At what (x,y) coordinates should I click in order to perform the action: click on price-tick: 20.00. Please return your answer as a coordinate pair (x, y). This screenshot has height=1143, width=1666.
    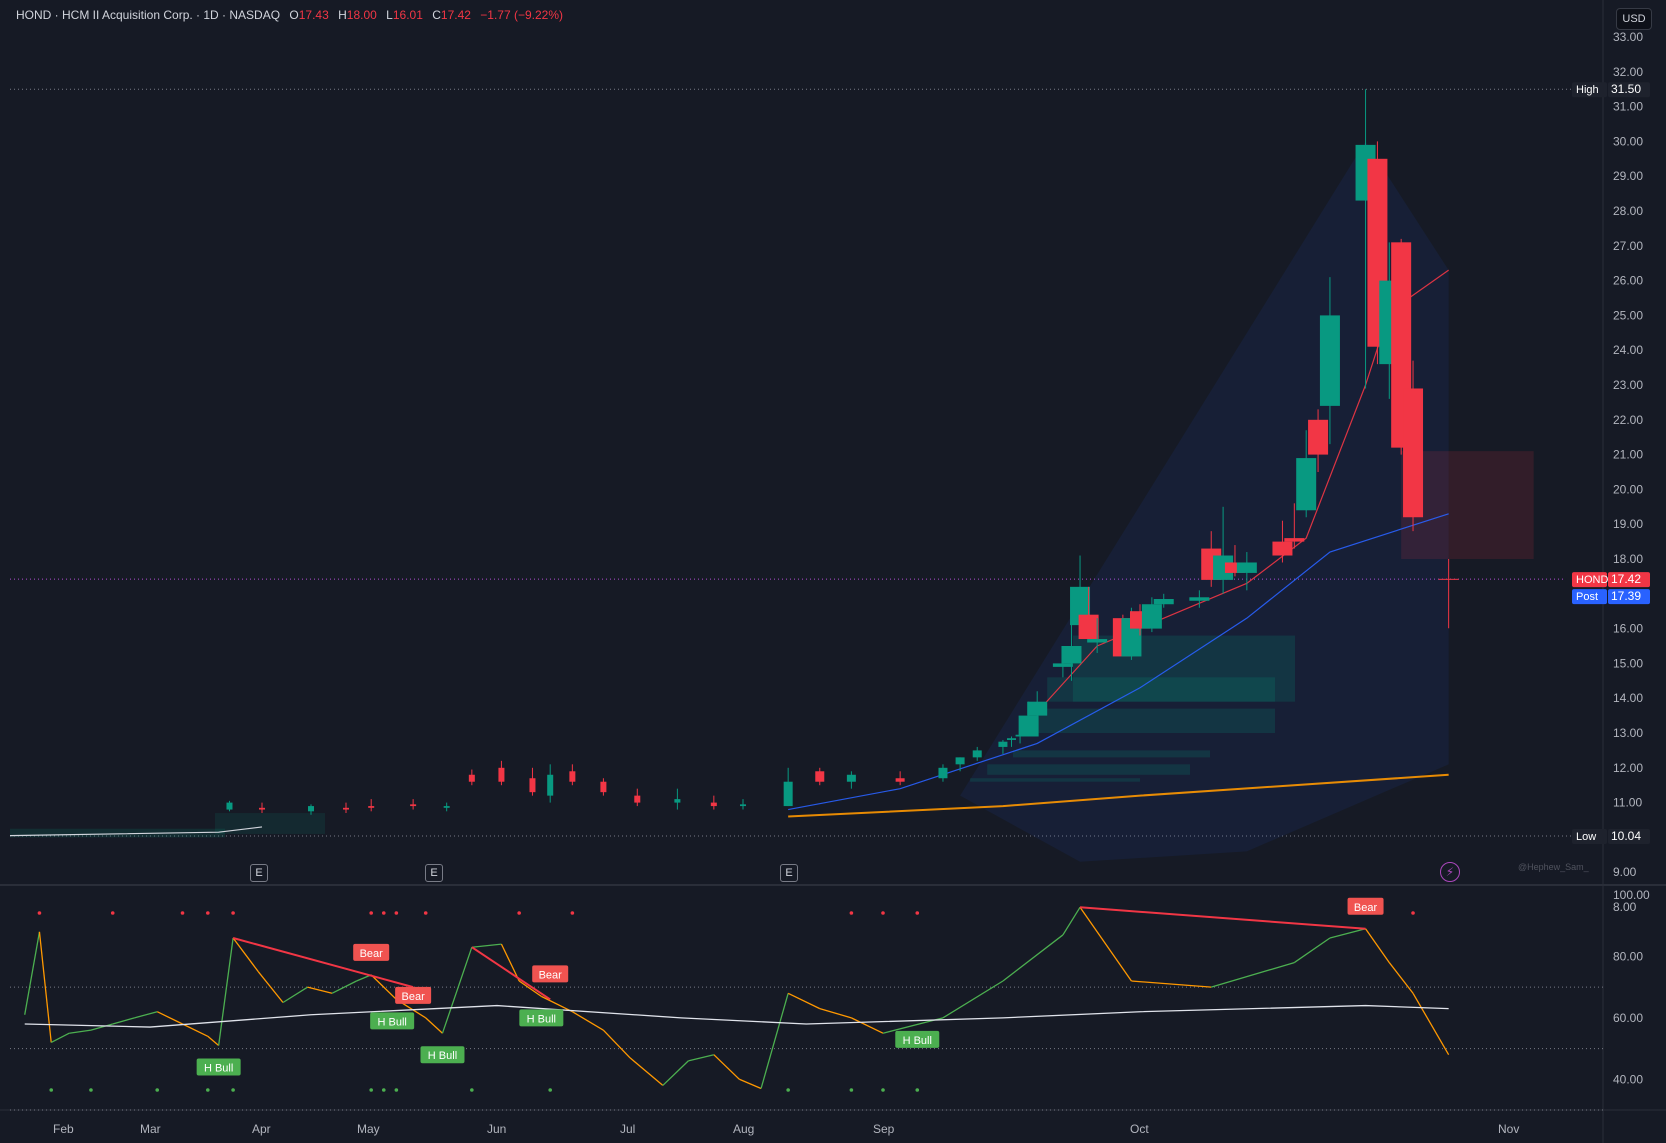
    Looking at the image, I should click on (1628, 489).